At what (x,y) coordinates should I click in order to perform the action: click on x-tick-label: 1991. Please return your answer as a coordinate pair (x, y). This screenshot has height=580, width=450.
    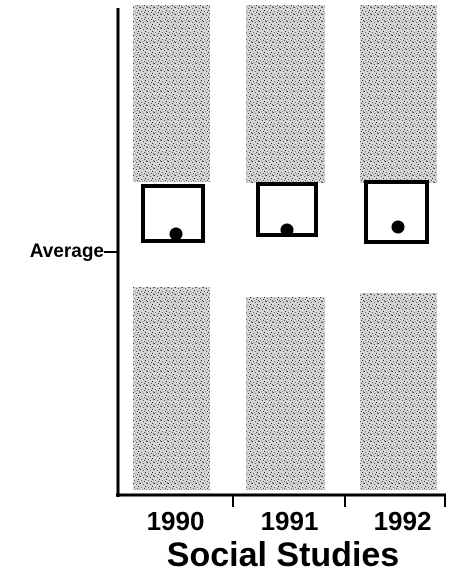
    Looking at the image, I should click on (290, 521).